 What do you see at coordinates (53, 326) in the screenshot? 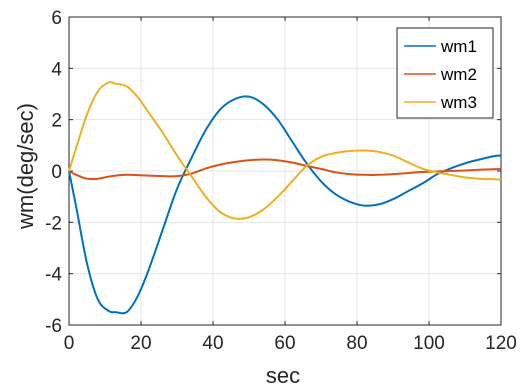
I see `y-tick-label: -6` at bounding box center [53, 326].